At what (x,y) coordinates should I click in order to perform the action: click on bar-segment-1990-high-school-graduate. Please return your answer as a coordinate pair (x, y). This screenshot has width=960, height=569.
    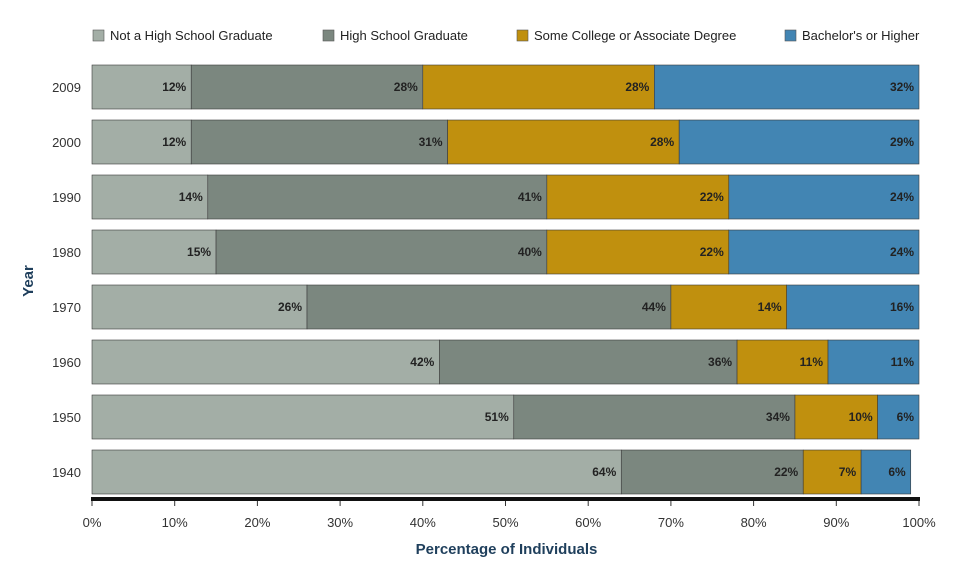
    Looking at the image, I should click on (377, 197).